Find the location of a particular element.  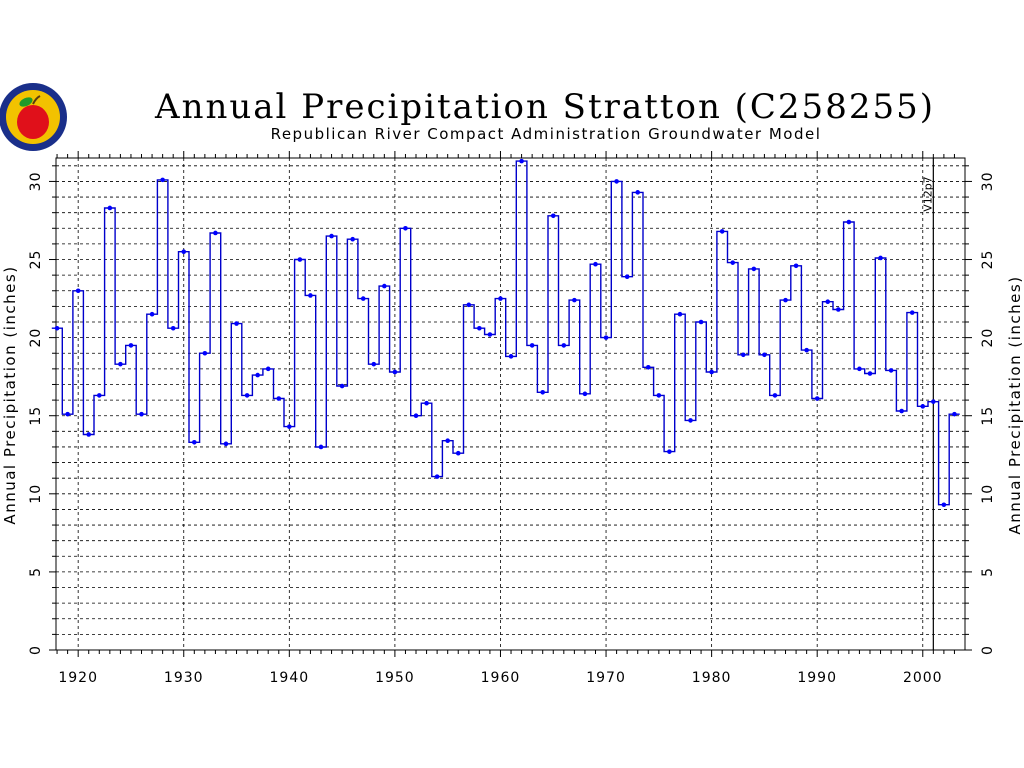

x-tick-label: 2000 is located at coordinates (923, 678).